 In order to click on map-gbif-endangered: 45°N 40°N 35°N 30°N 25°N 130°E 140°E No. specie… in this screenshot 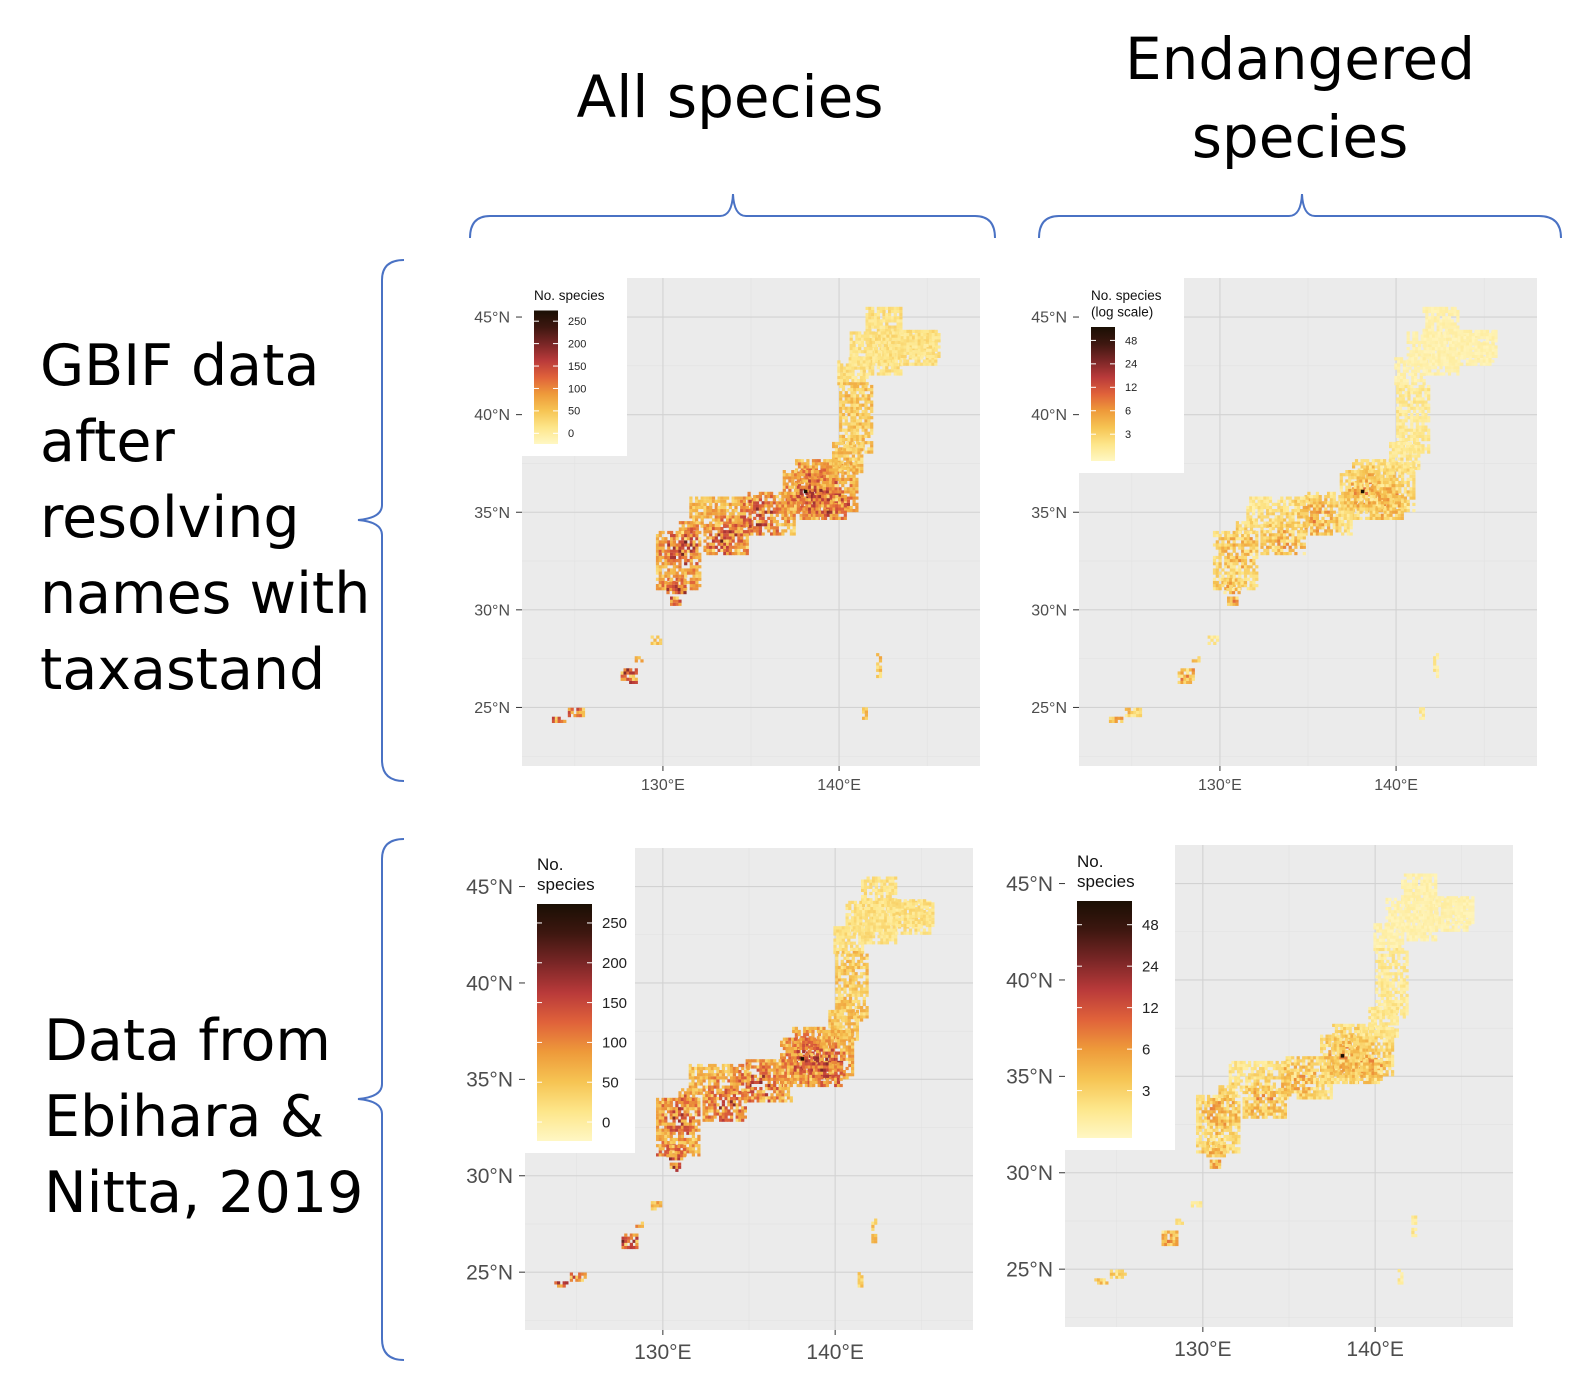, I will do `click(1277, 540)`.